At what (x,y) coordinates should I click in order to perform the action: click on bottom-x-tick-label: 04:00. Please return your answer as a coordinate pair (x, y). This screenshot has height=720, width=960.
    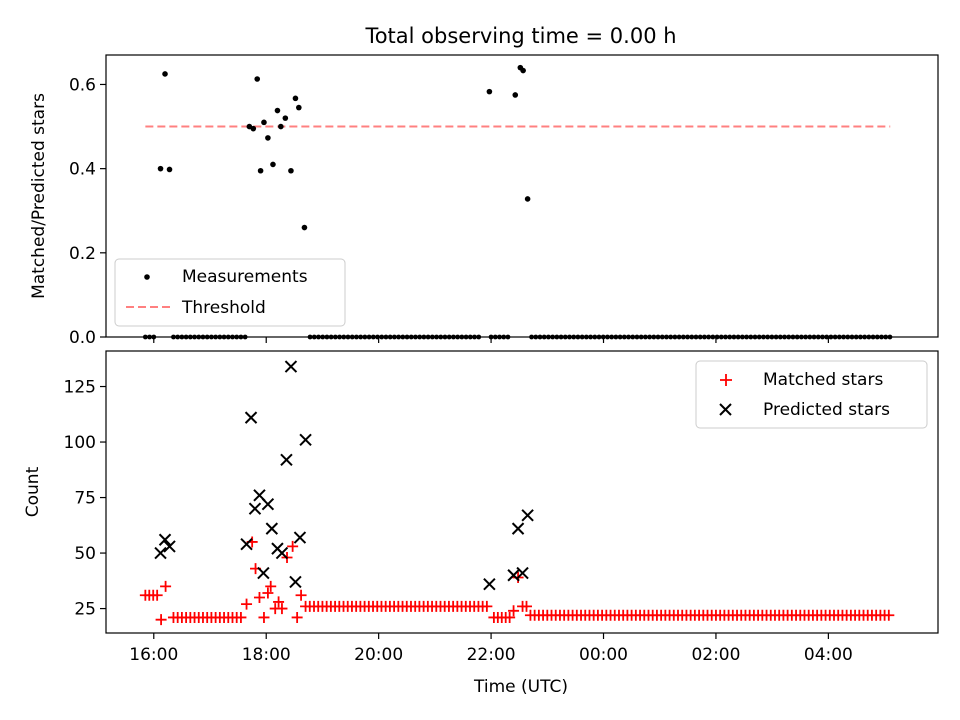
    Looking at the image, I should click on (828, 655).